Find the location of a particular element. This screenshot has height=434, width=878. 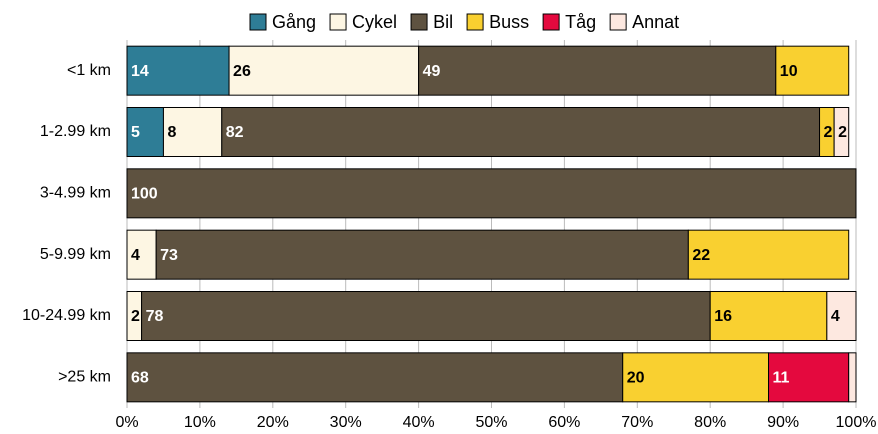

data-label: 100 is located at coordinates (144, 194).